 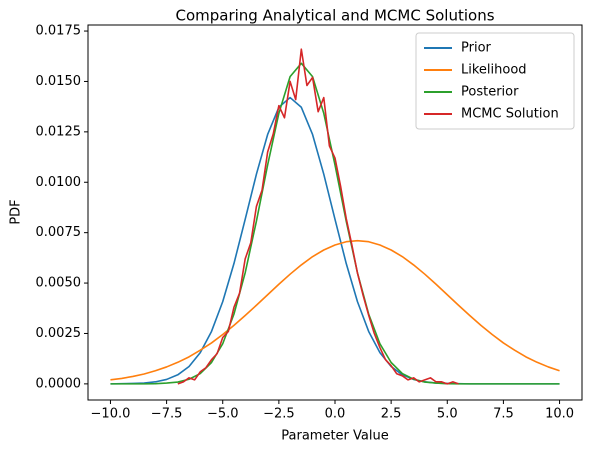 What do you see at coordinates (510, 114) in the screenshot?
I see `legend-label: MCMC Solution` at bounding box center [510, 114].